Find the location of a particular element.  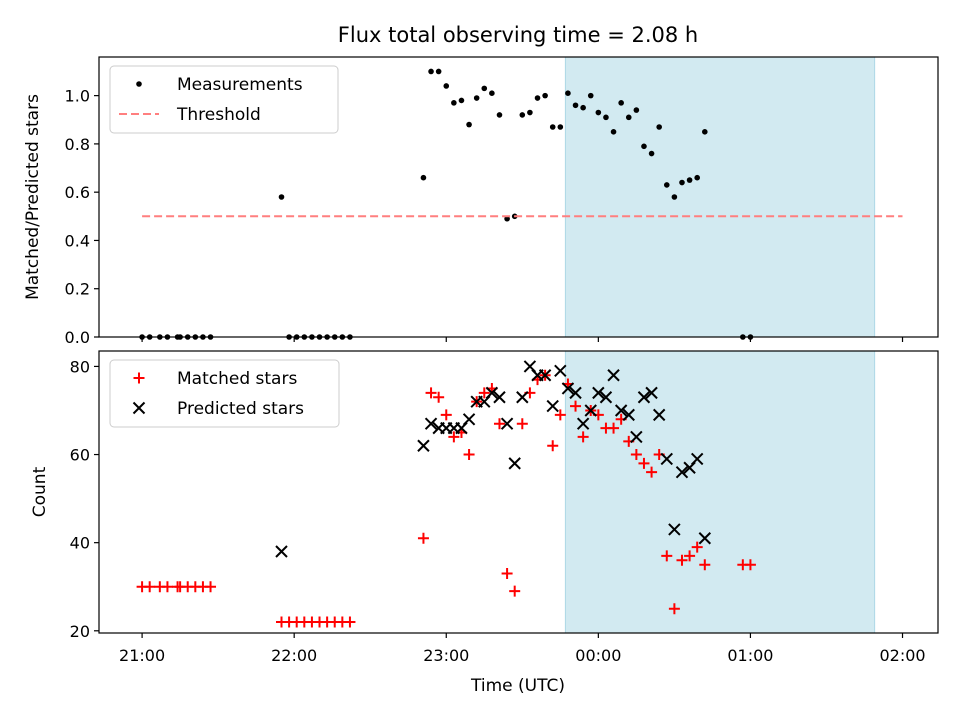

y-tick-label-0-4: 0.8 is located at coordinates (77, 144).